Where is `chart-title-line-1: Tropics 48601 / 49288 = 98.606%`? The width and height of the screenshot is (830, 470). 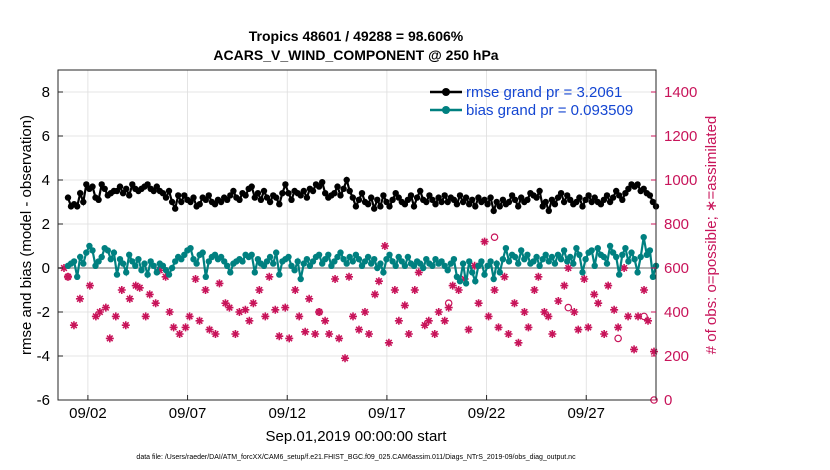 chart-title-line-1: Tropics 48601 / 49288 = 98.606% is located at coordinates (356, 36).